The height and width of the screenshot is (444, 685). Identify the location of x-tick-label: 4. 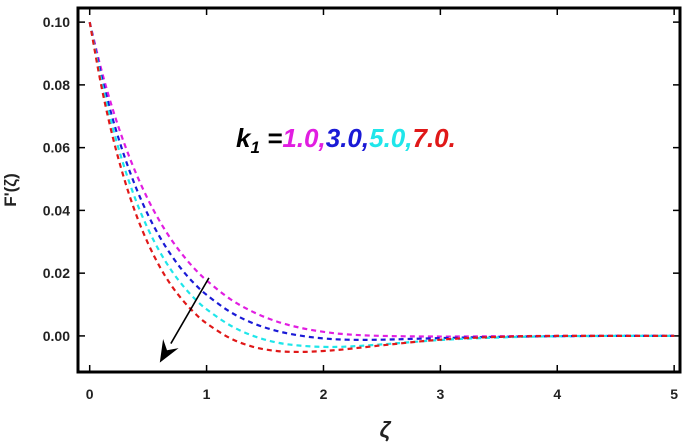
(557, 394).